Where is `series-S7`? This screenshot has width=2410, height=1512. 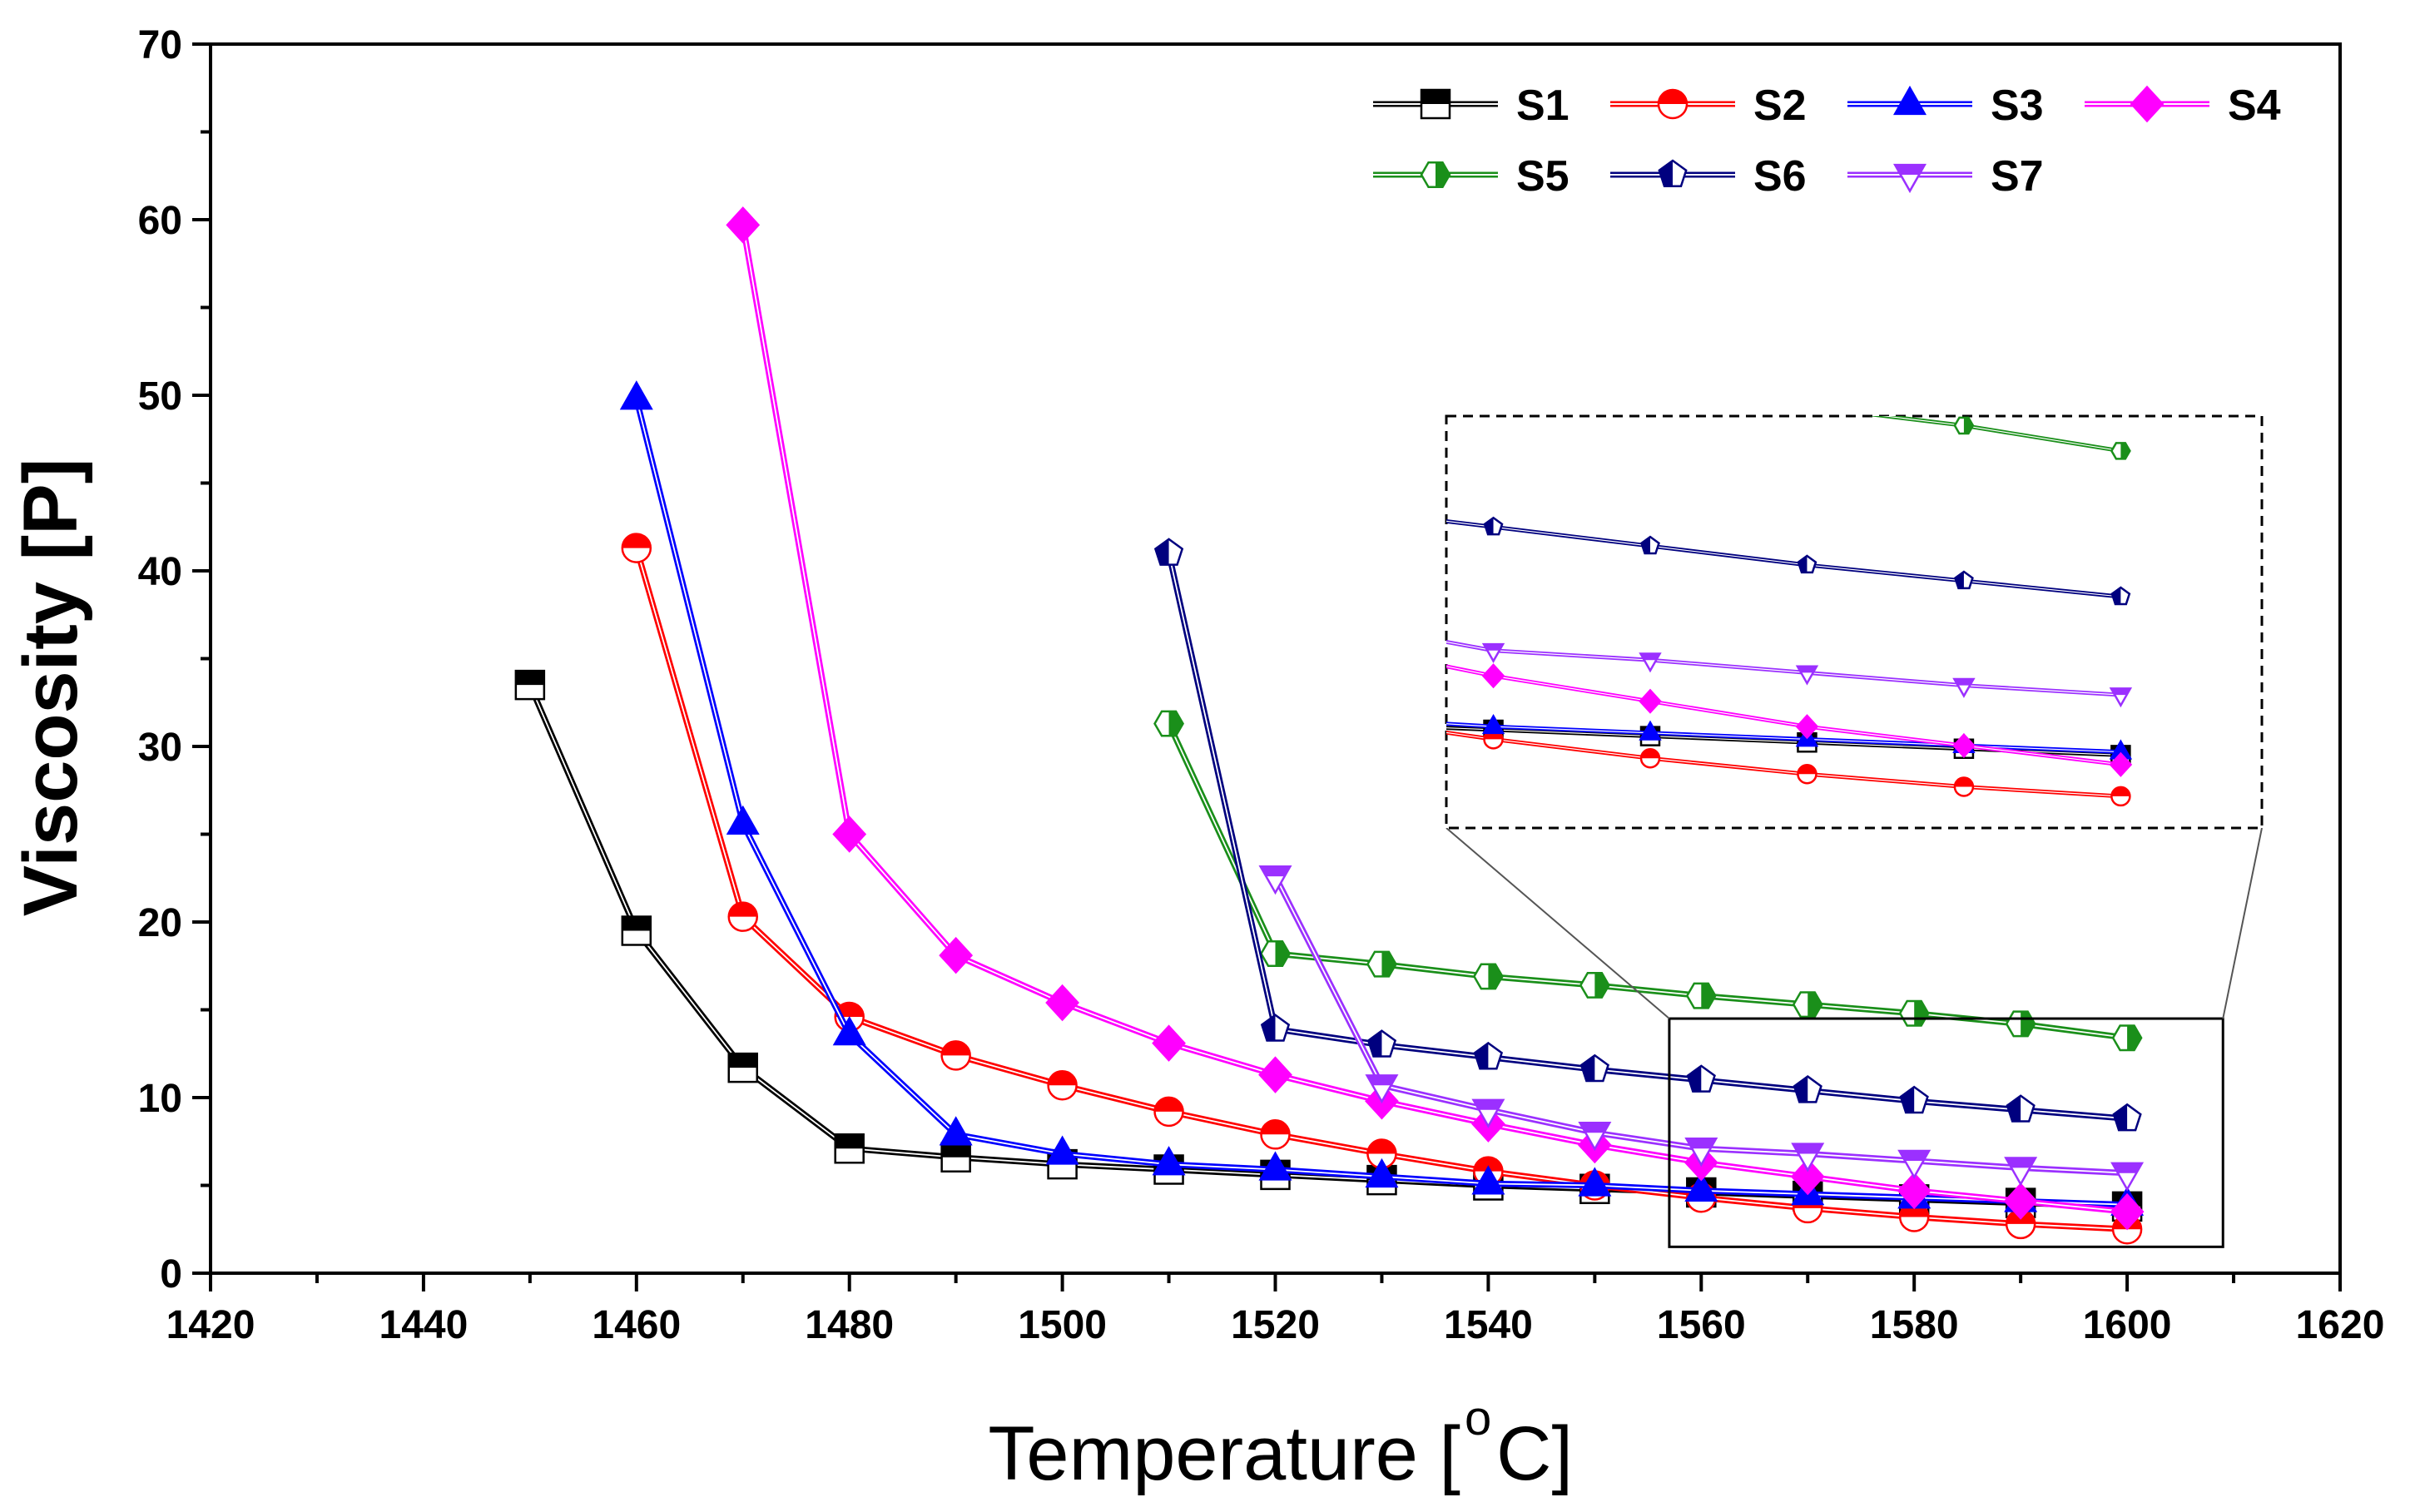 series-S7 is located at coordinates (1701, 1028).